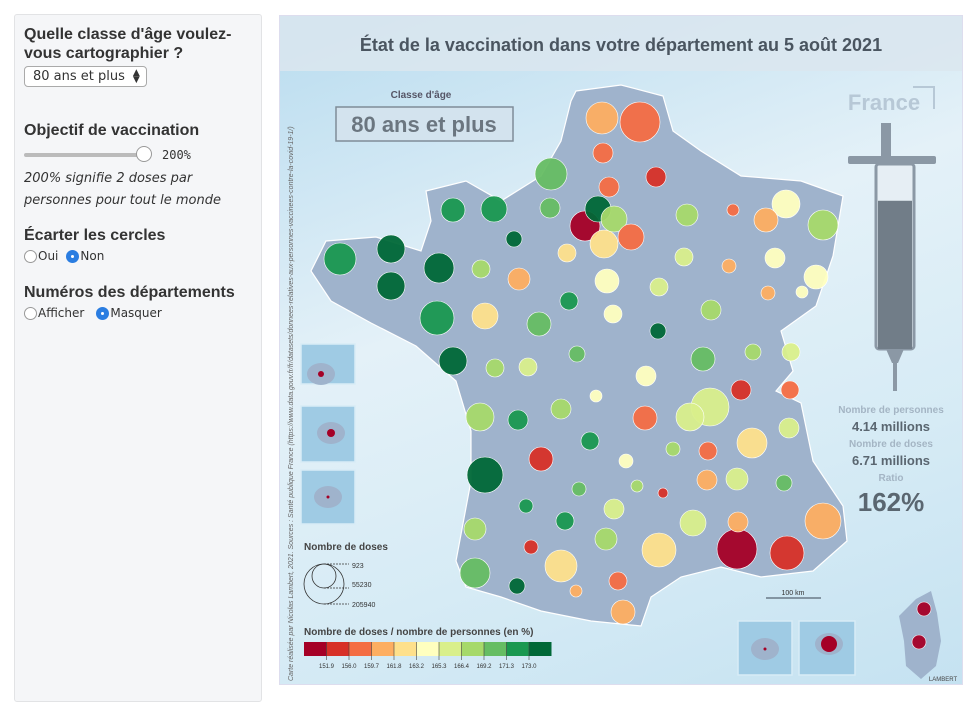 The height and width of the screenshot is (716, 979). I want to click on size-legend-title: Nombre de doses, so click(346, 547).